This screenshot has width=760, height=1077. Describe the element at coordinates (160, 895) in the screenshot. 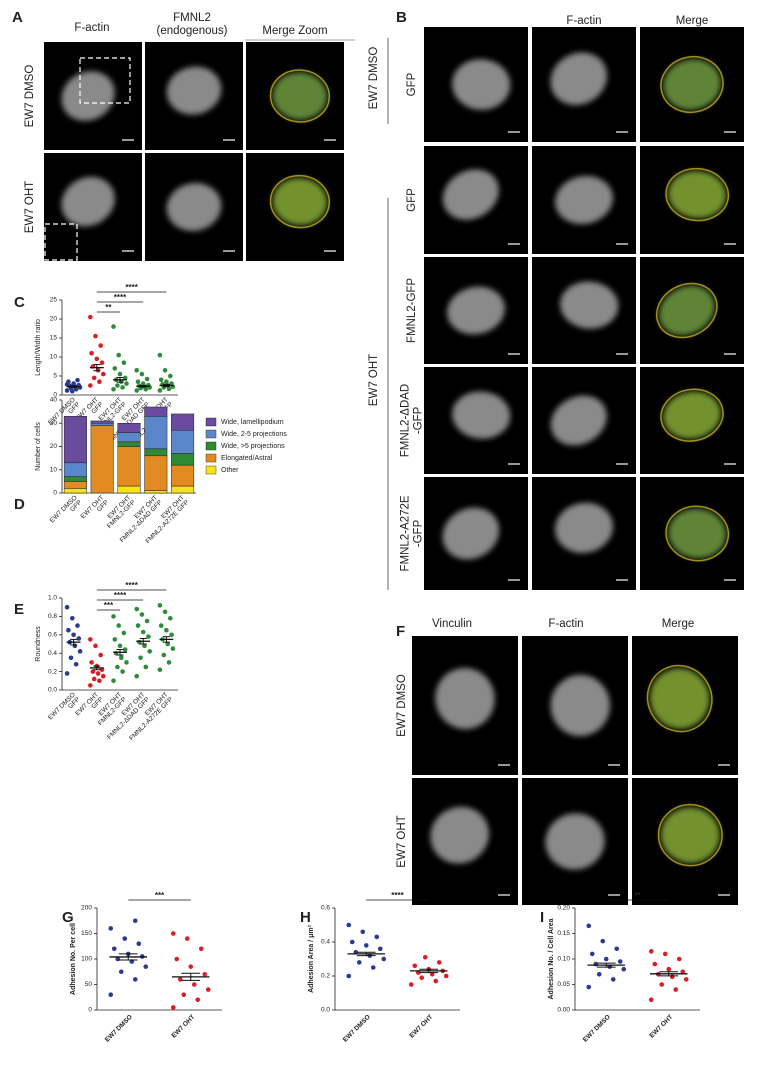

I see `significance-label: ***` at that location.